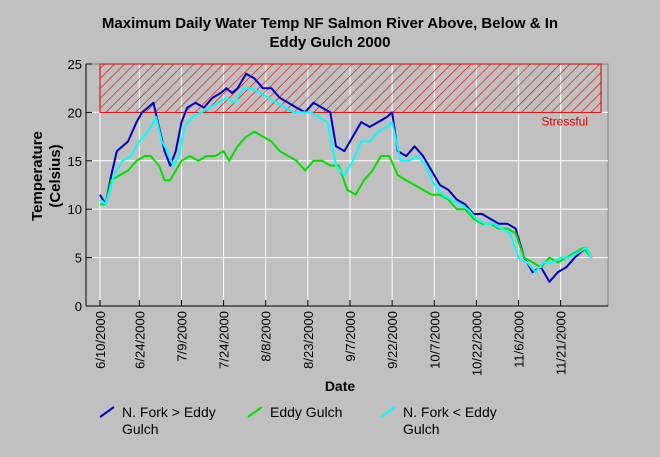 This screenshot has height=457, width=660. What do you see at coordinates (78, 306) in the screenshot?
I see `y-tick-label: 0` at bounding box center [78, 306].